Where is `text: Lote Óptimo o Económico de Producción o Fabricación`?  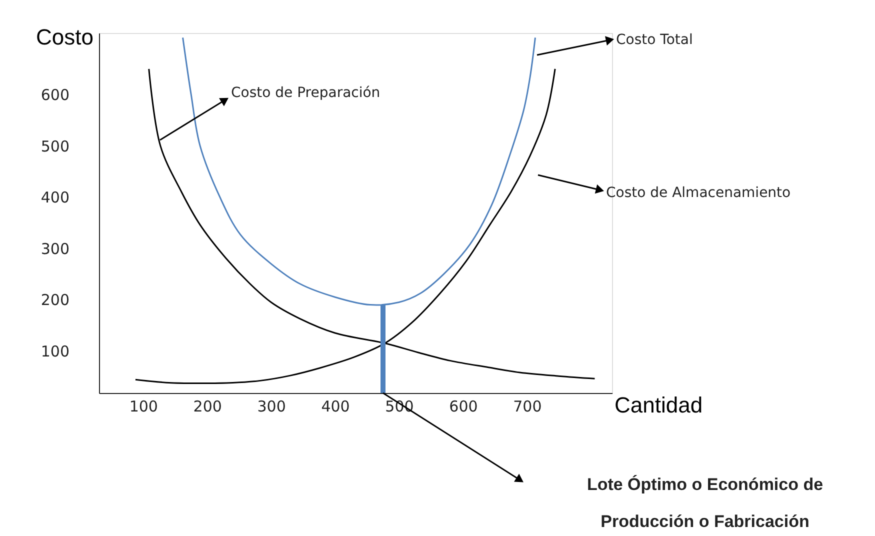
text: Lote Óptimo o Económico de Producción o Fabricación is located at coordinates (705, 502).